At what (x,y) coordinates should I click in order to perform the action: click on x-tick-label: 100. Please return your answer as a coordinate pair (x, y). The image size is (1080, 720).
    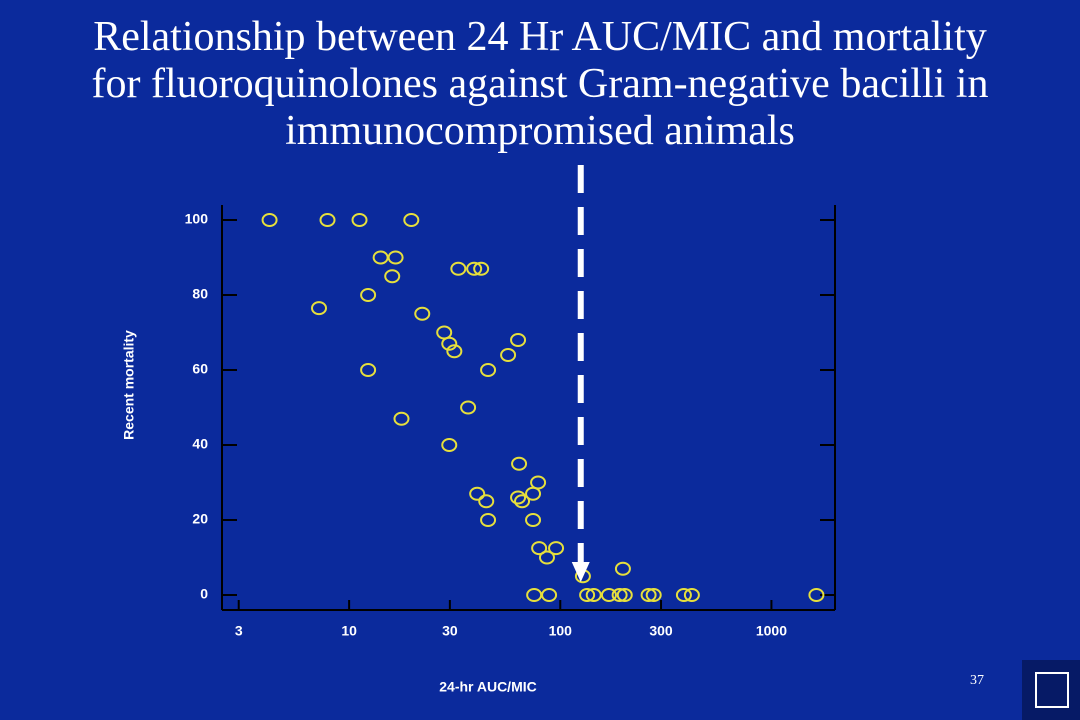
    Looking at the image, I should click on (561, 631).